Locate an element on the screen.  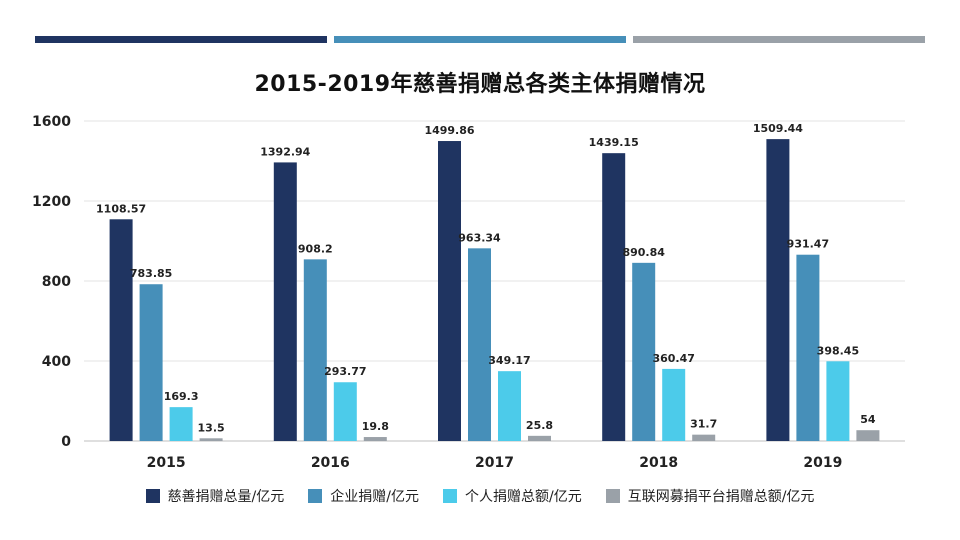
data-label: 963.34 is located at coordinates (479, 237).